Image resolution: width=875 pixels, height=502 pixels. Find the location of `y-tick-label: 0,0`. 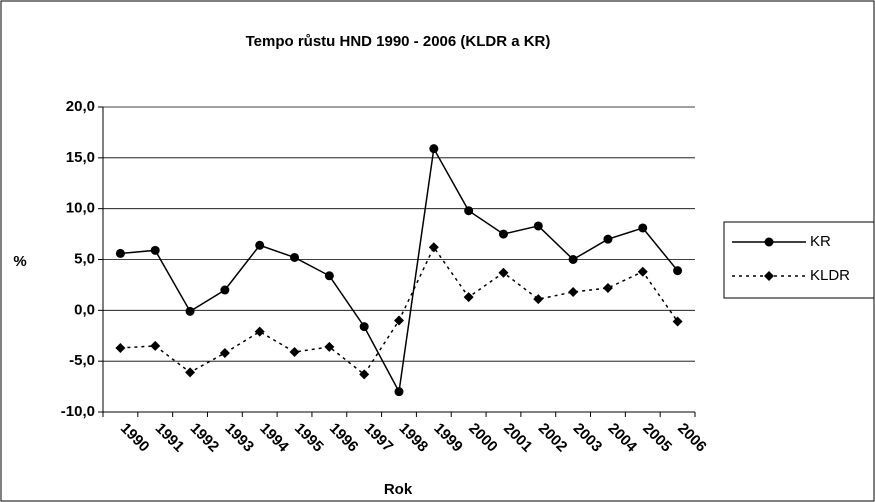

y-tick-label: 0,0 is located at coordinates (84, 309).